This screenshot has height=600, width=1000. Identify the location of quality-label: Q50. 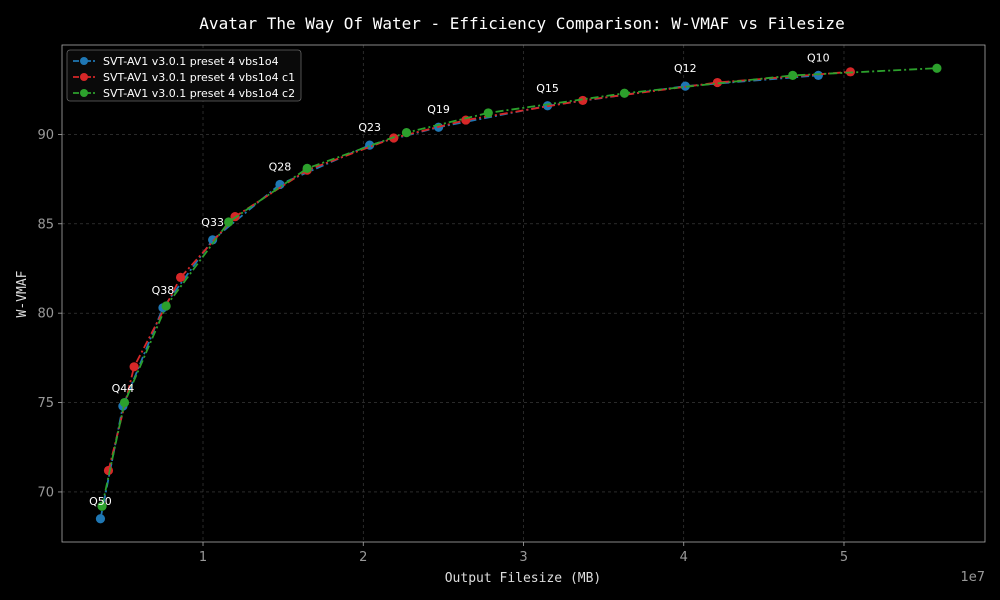
(100, 501).